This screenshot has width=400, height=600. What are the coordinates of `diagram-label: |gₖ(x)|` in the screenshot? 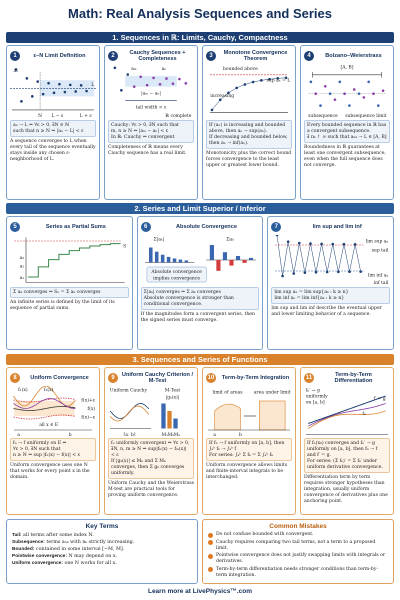 It's located at (173, 397).